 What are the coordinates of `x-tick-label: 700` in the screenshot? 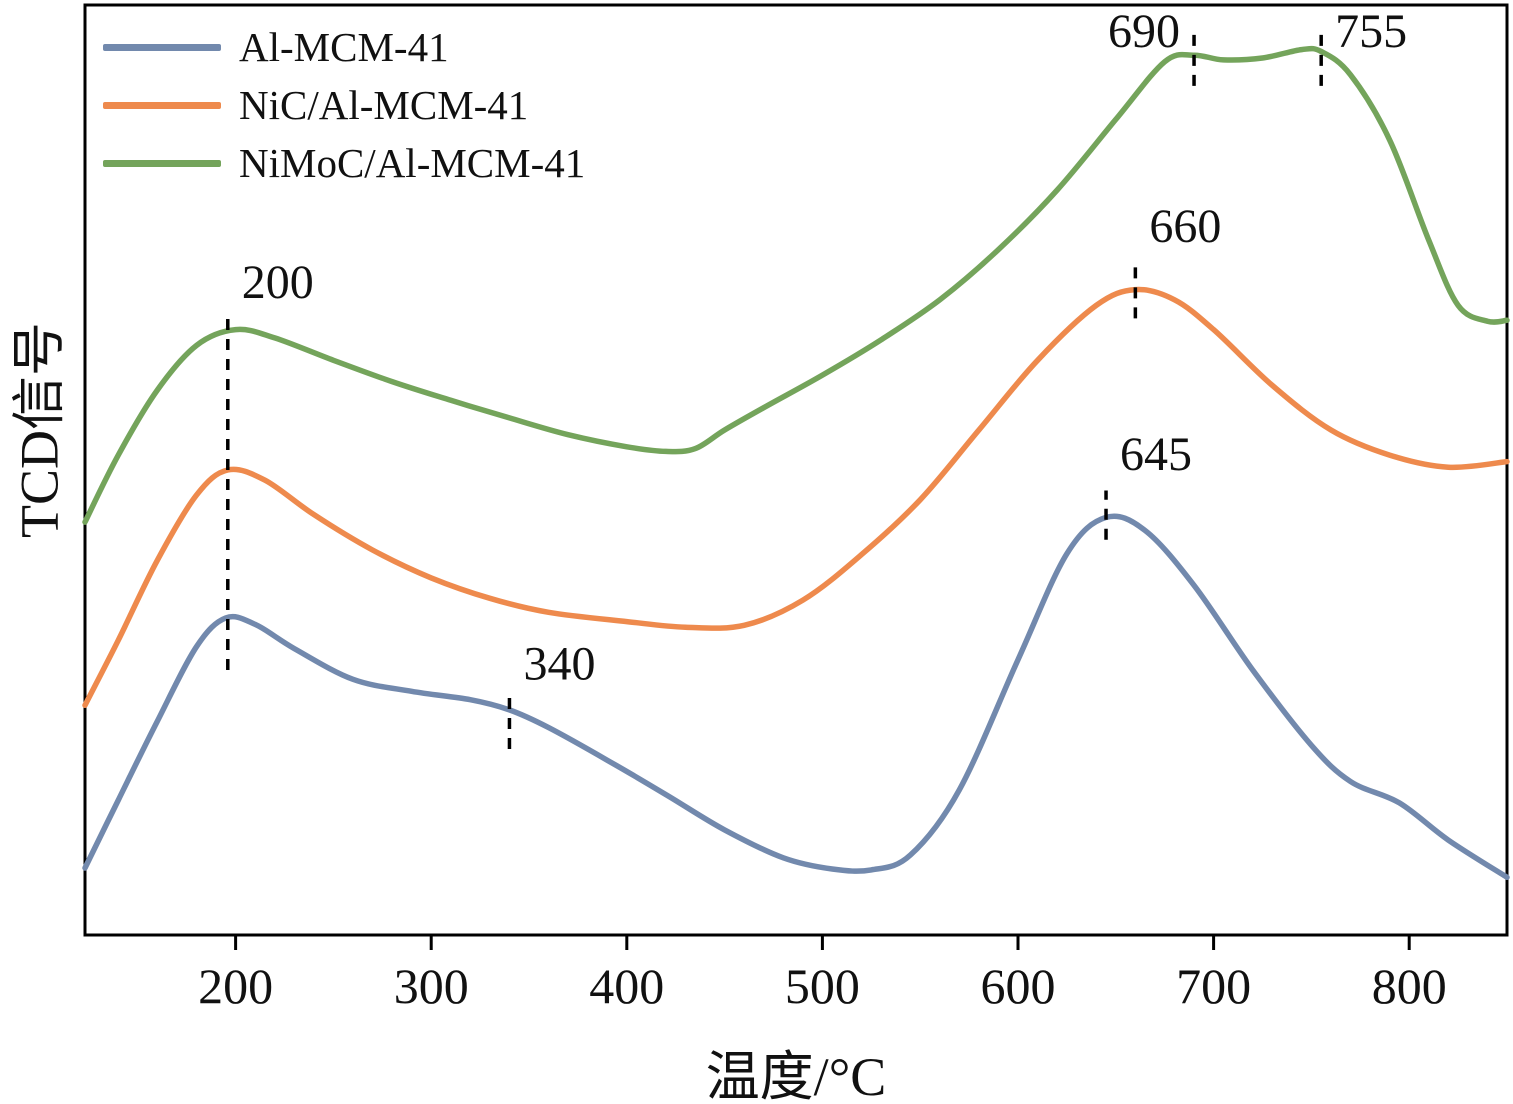 It's located at (1213, 986).